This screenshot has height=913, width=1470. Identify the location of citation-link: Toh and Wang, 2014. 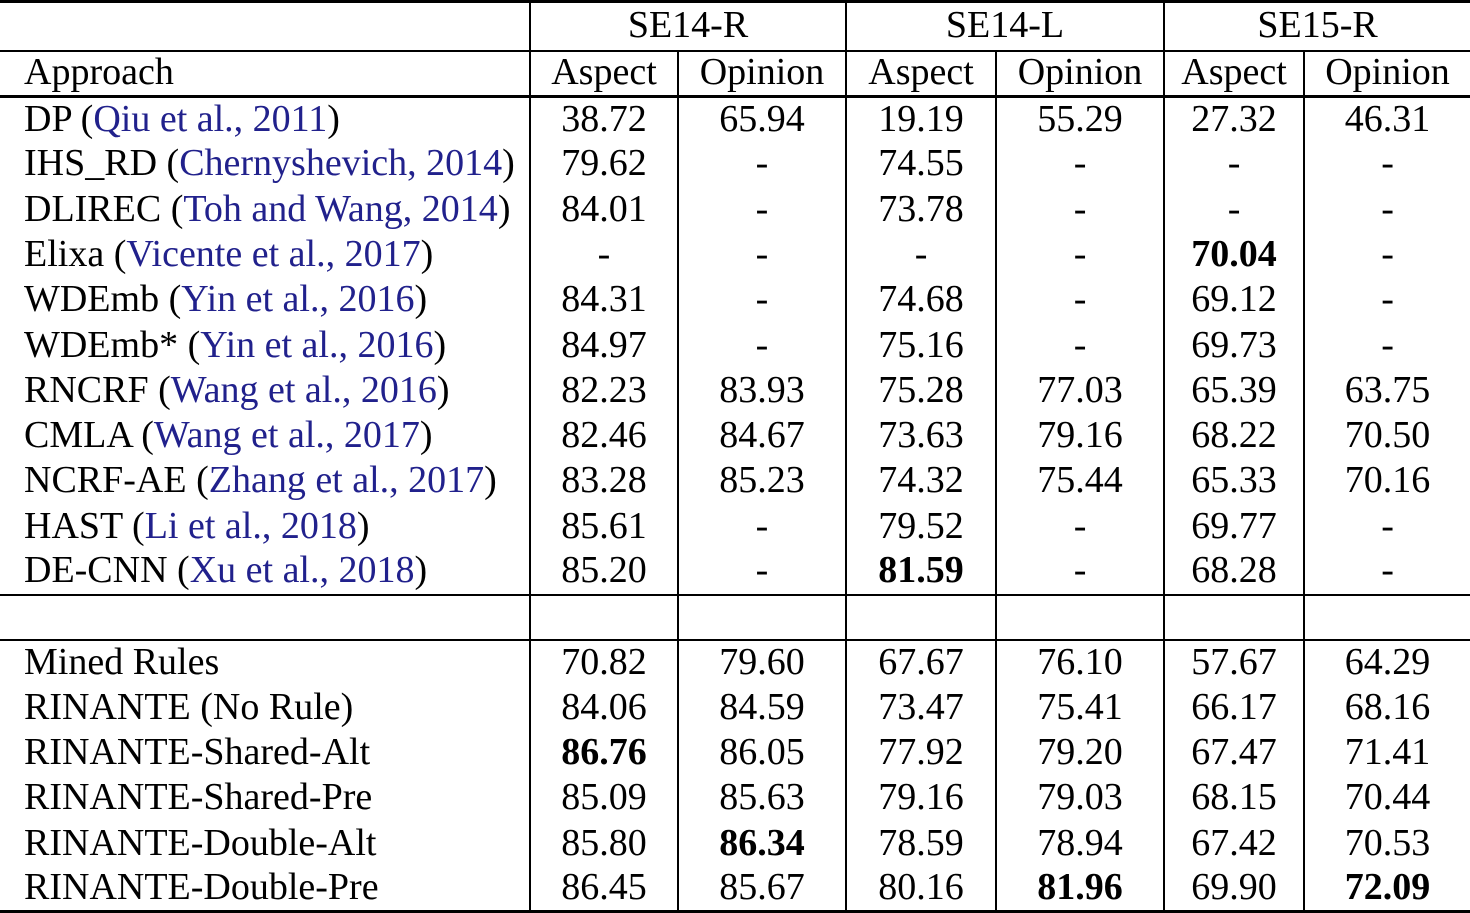
(340, 208).